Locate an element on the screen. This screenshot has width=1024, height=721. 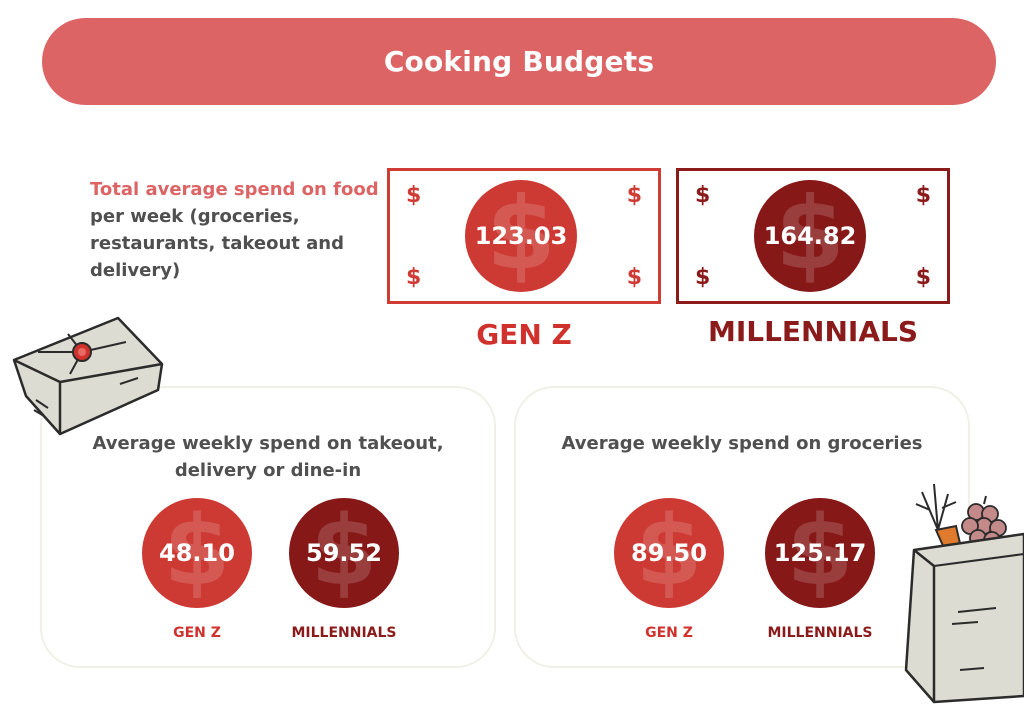
groceries-millennials-value: 125.17 is located at coordinates (820, 553).